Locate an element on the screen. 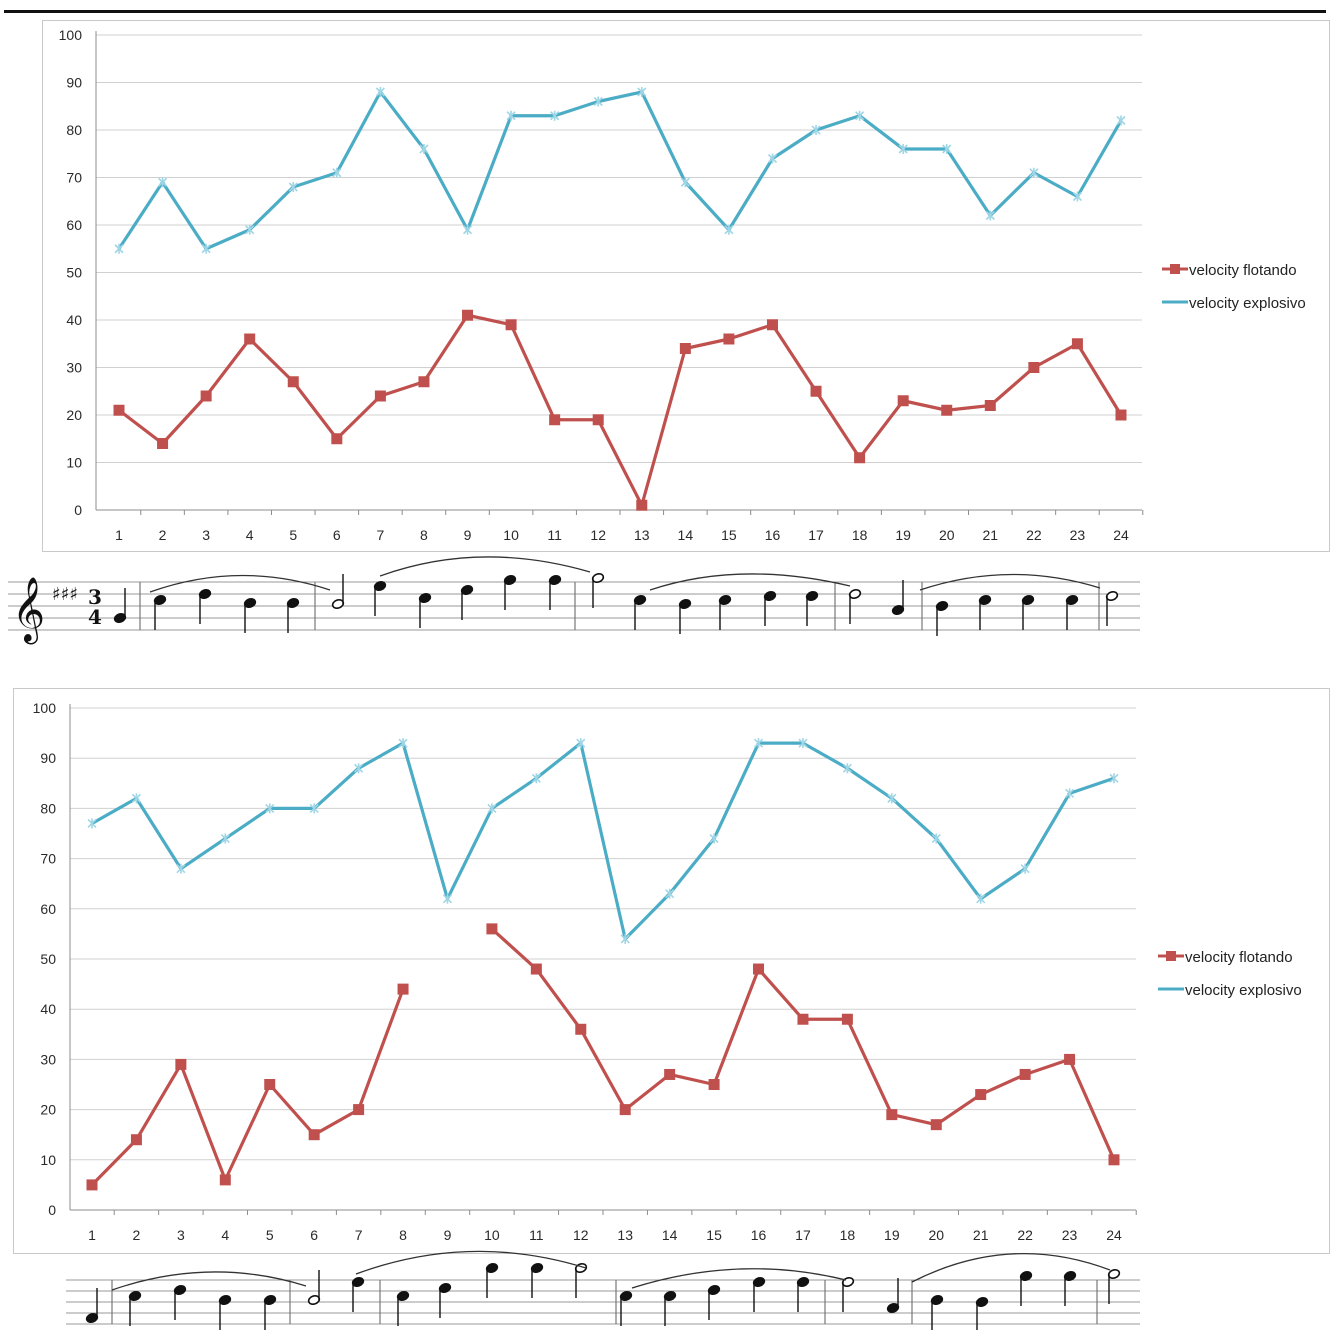 The image size is (1330, 1330). x-tick-label: 8 is located at coordinates (424, 535).